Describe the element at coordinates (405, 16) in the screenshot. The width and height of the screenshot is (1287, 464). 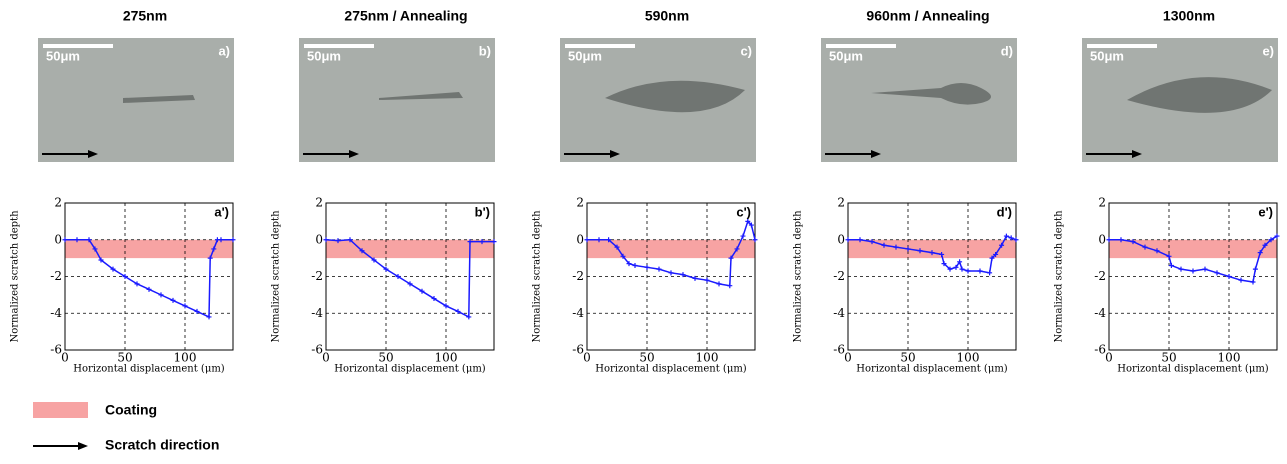
I see `panel-title: 275nm / Annealing` at that location.